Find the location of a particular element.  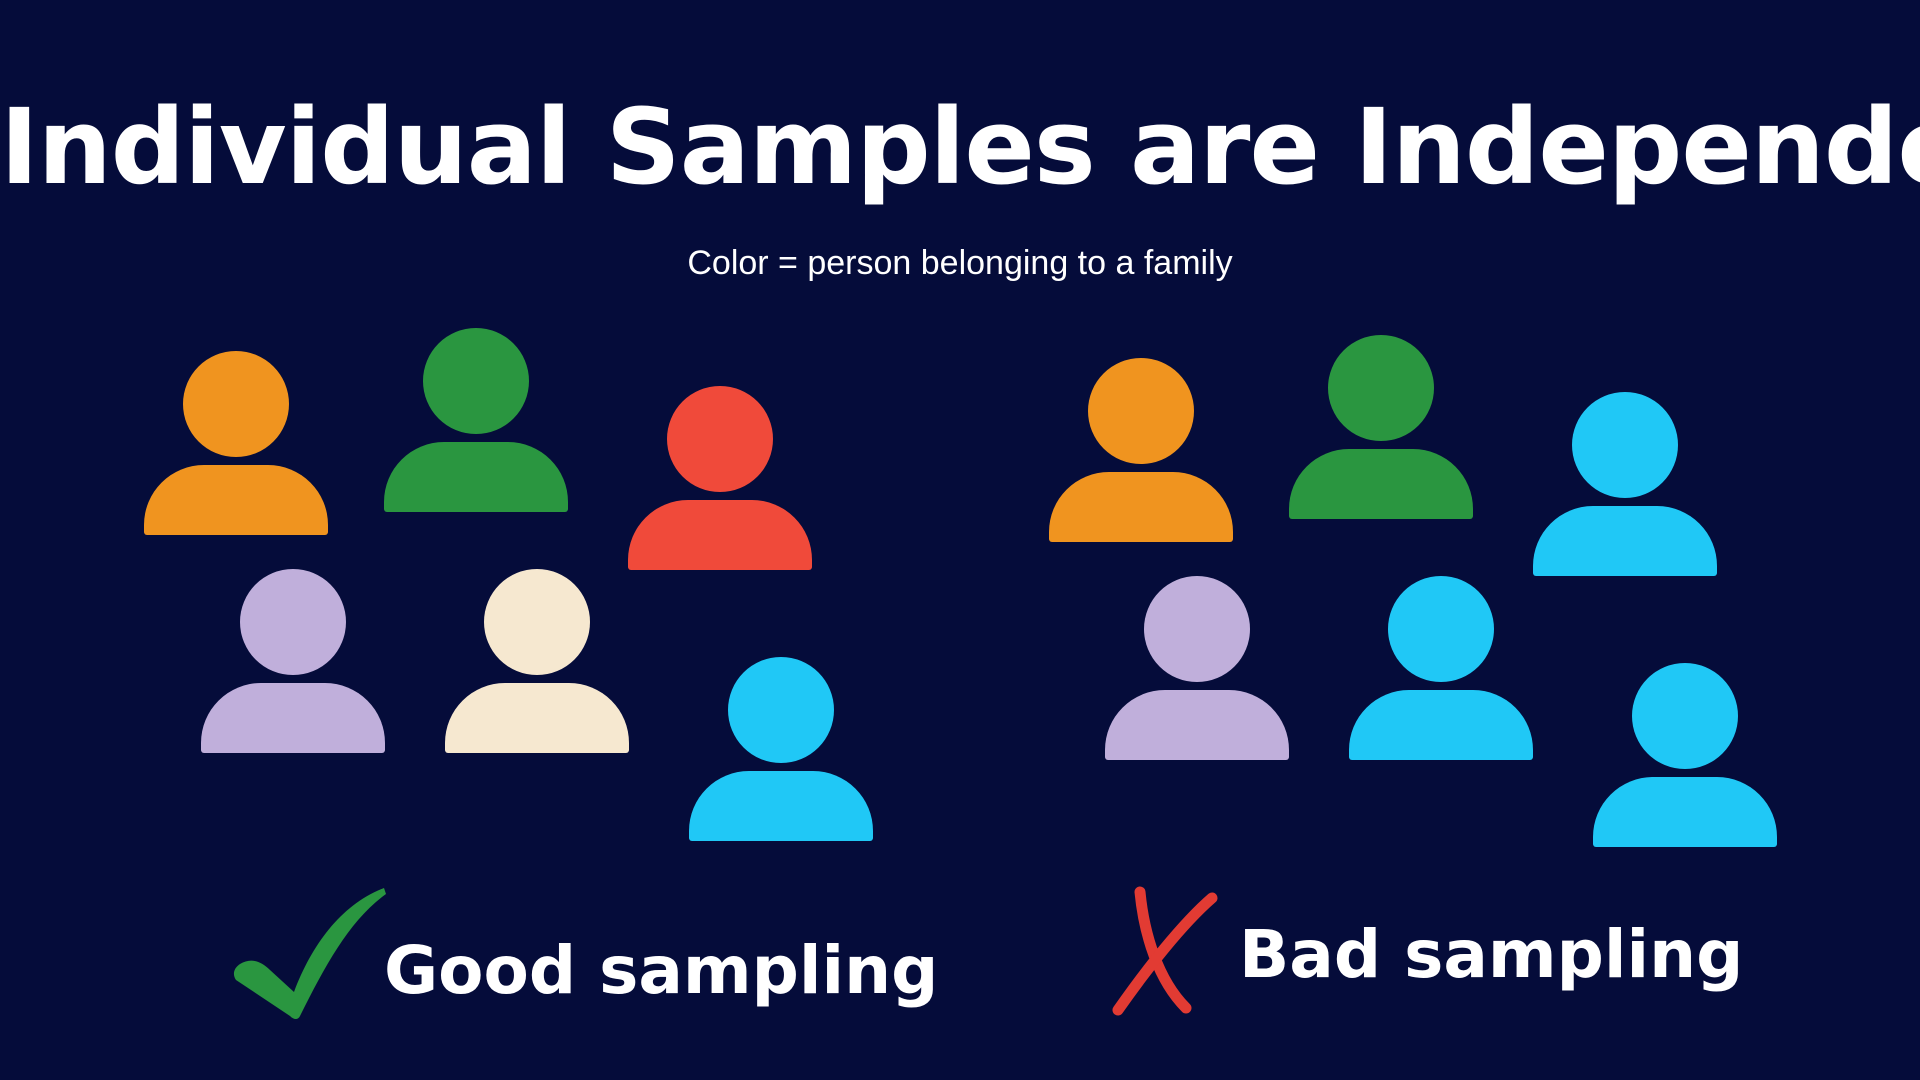

bad-sampling-label: Bad sampling is located at coordinates (1491, 954).